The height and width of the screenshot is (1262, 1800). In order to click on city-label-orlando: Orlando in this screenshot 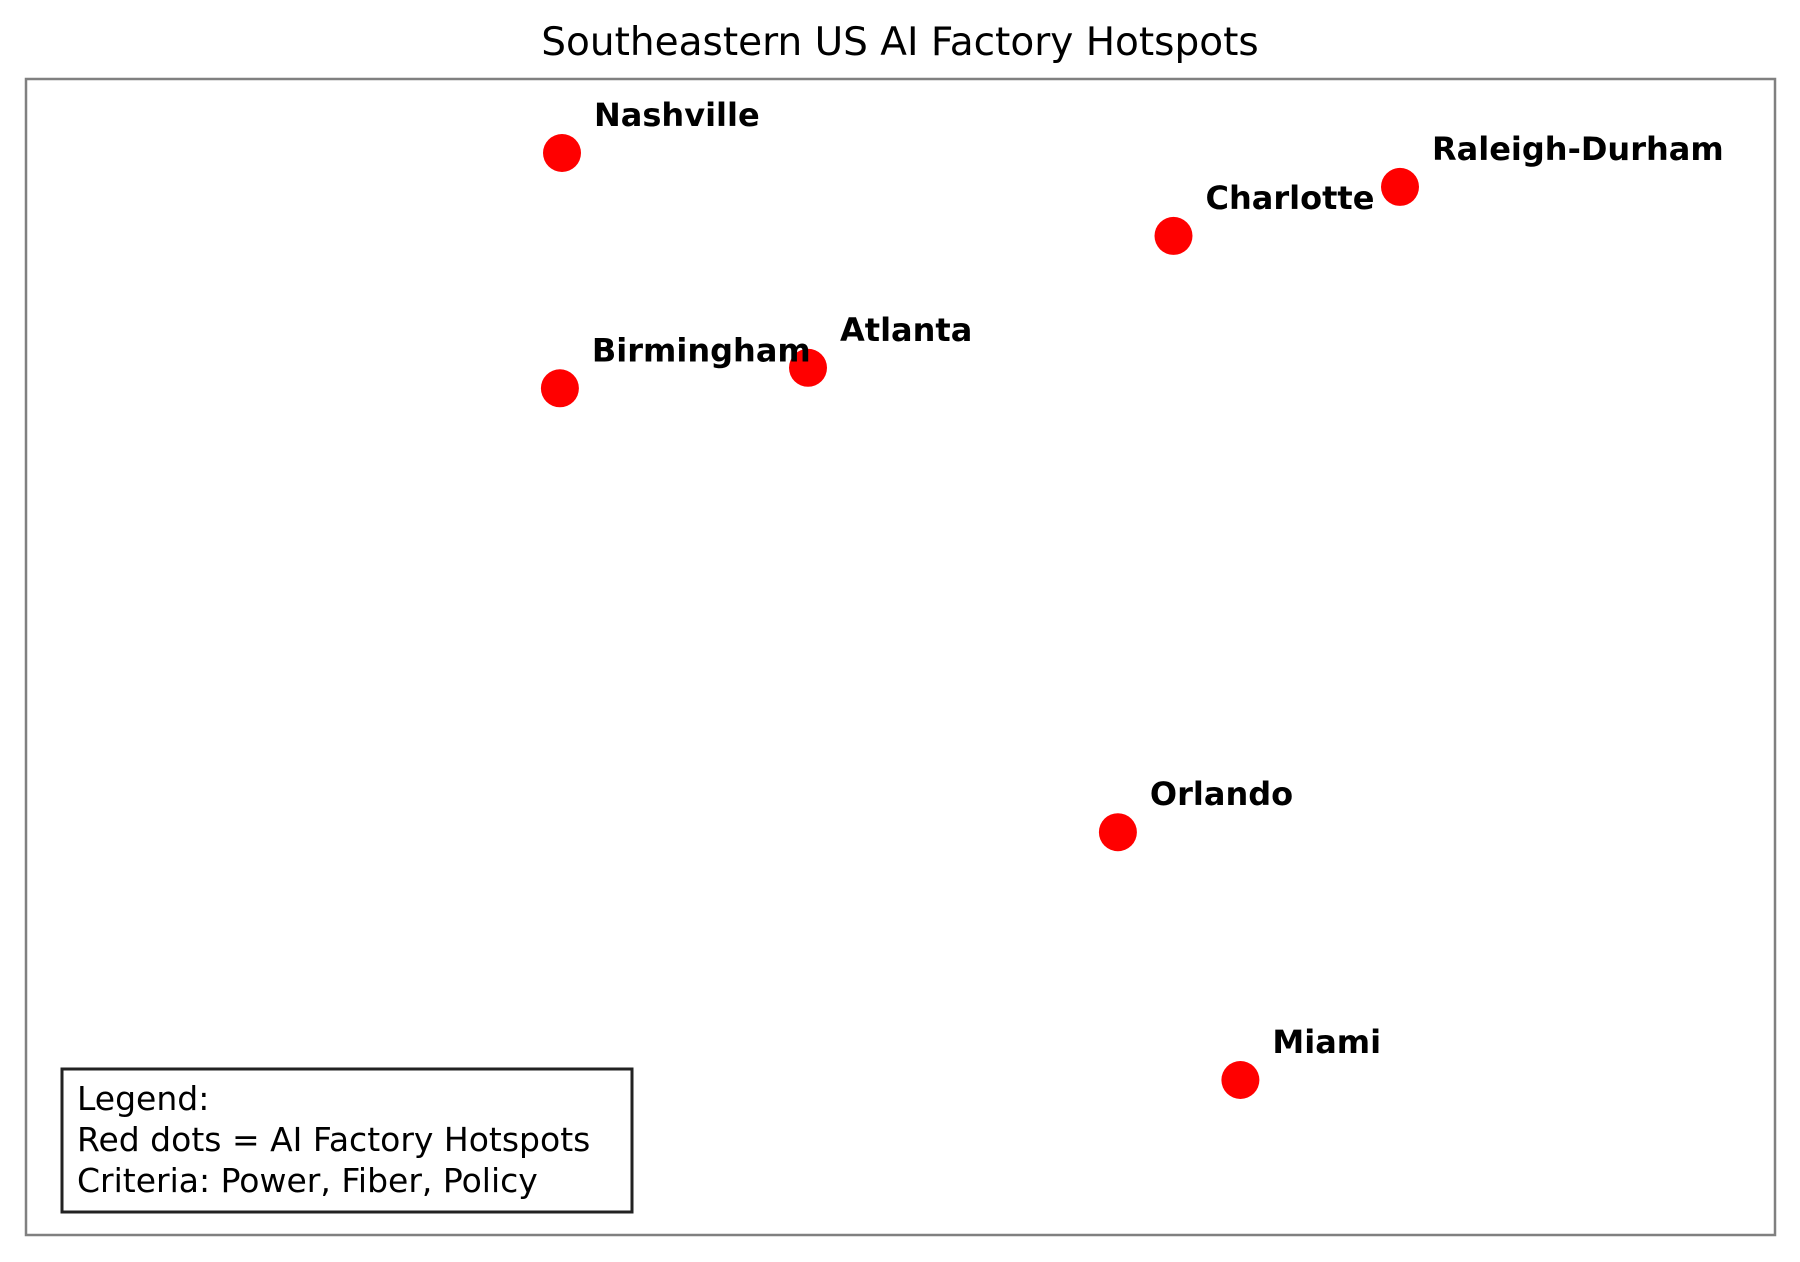, I will do `click(1221, 794)`.